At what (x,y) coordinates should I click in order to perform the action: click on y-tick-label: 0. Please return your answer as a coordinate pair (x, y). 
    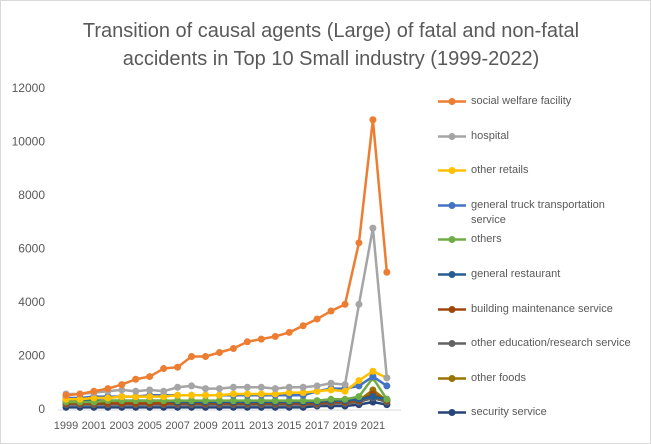
    Looking at the image, I should click on (41, 409).